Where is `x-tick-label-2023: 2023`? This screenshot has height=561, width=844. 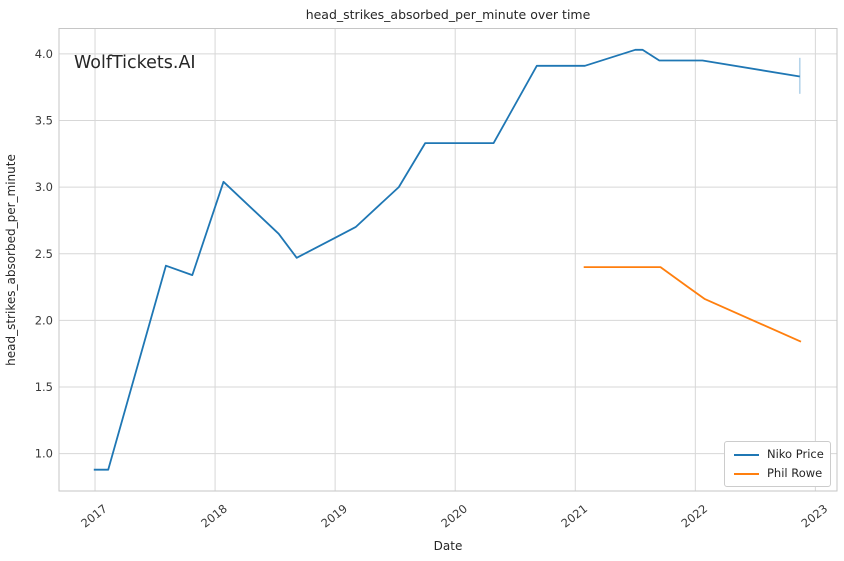 x-tick-label-2023: 2023 is located at coordinates (815, 515).